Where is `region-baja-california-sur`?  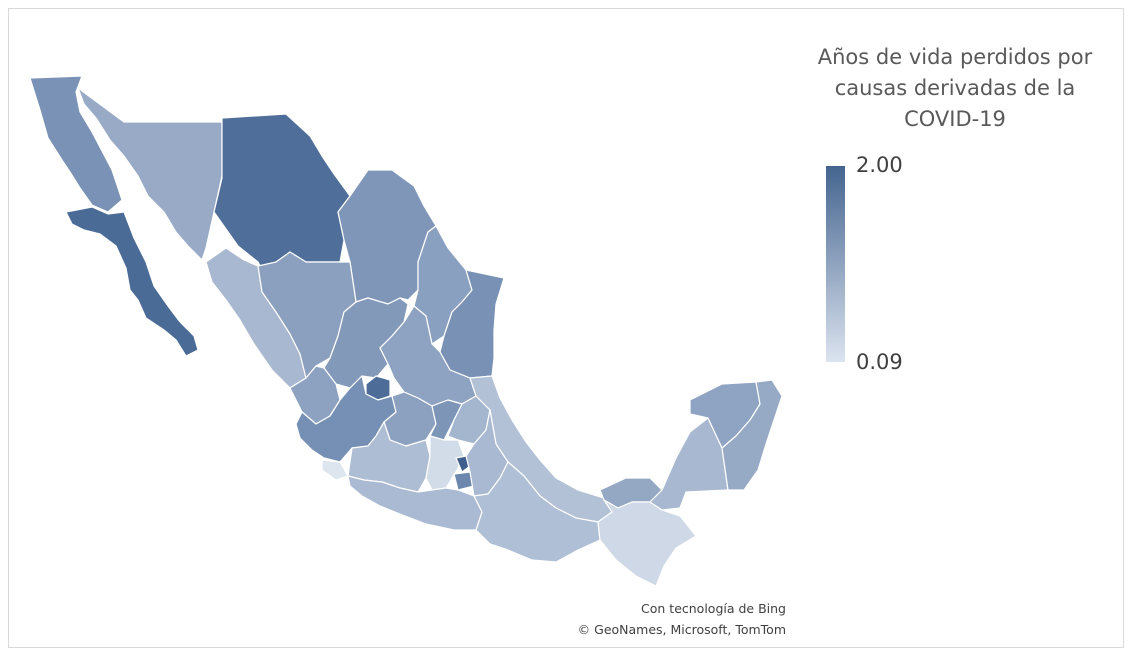
region-baja-california-sur is located at coordinates (132, 281).